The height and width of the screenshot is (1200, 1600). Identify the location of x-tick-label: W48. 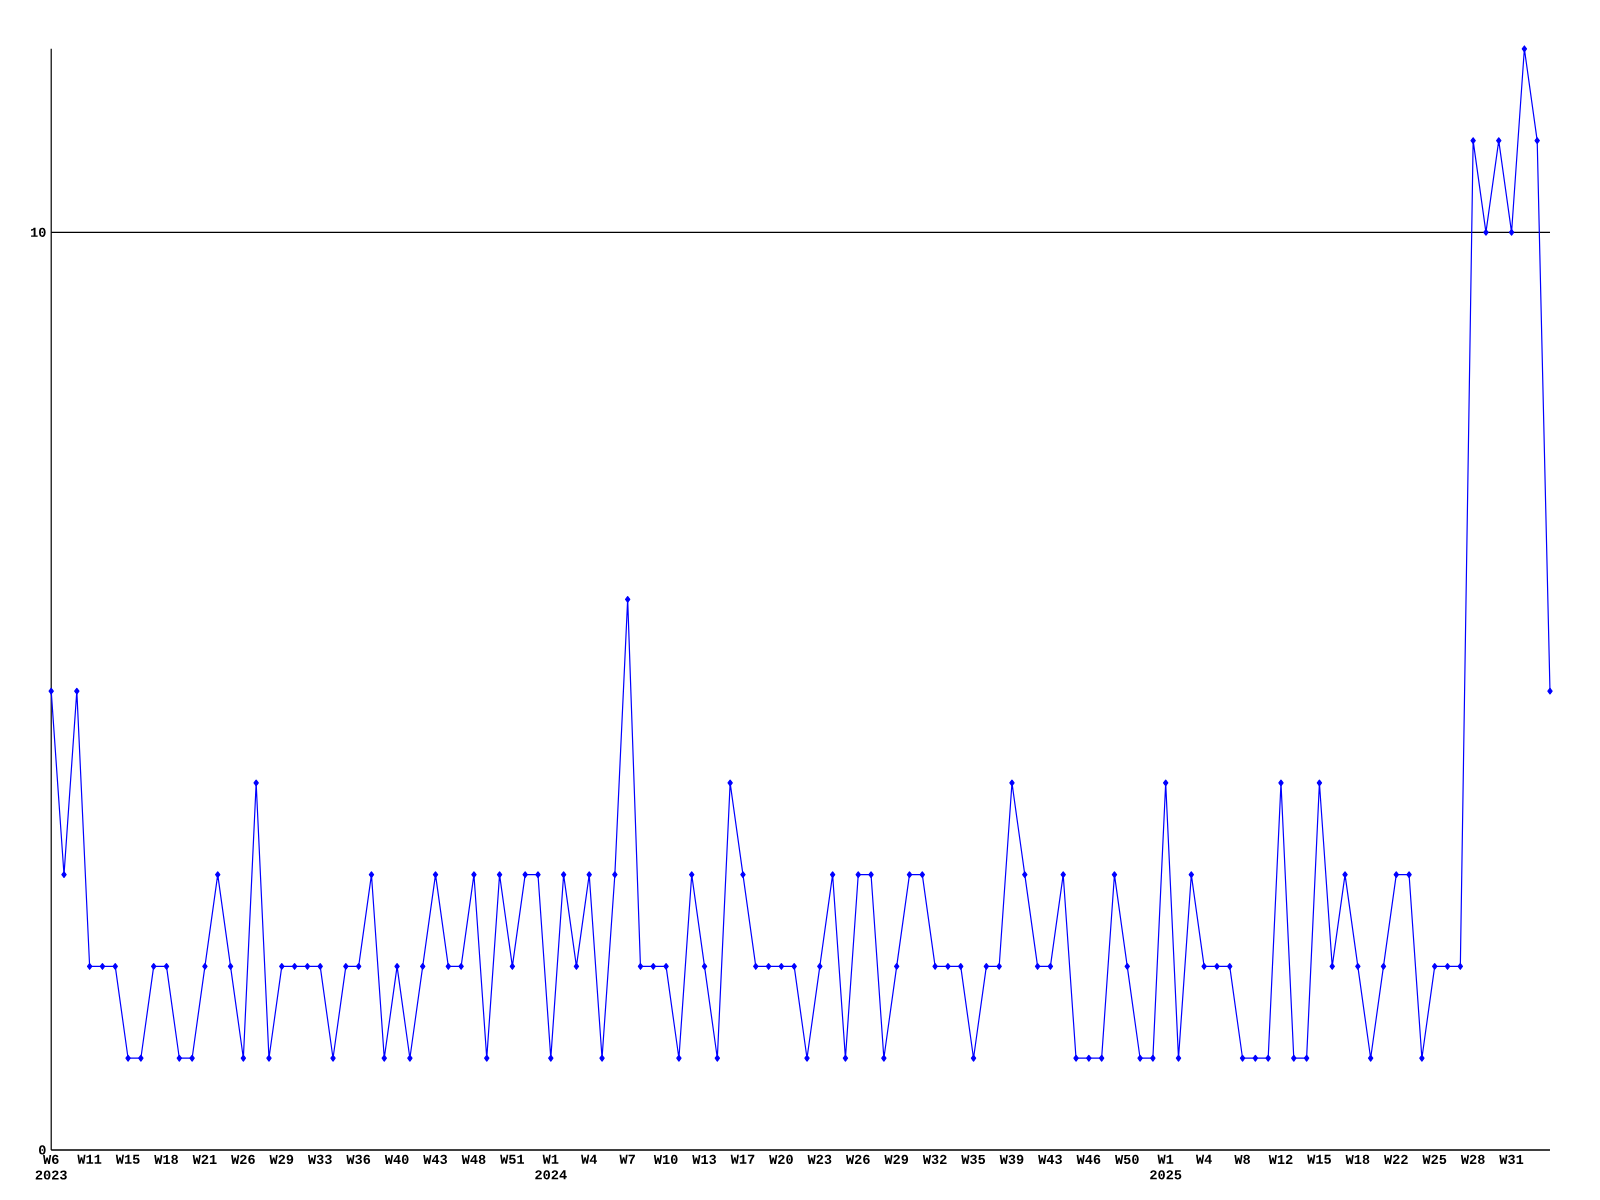
(473, 1159).